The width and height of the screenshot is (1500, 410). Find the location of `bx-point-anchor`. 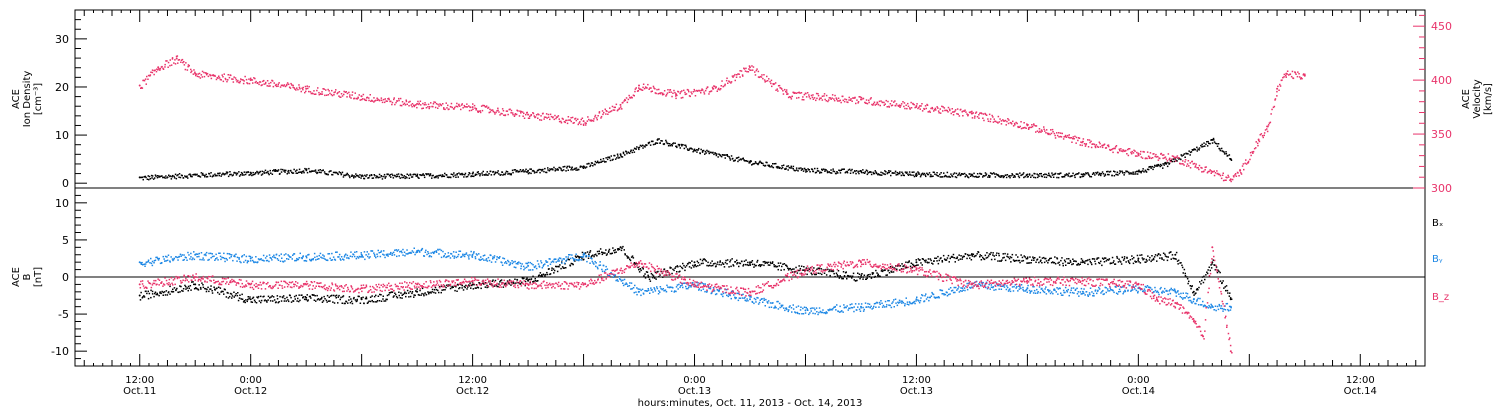

bx-point-anchor is located at coordinates (1230, 299).